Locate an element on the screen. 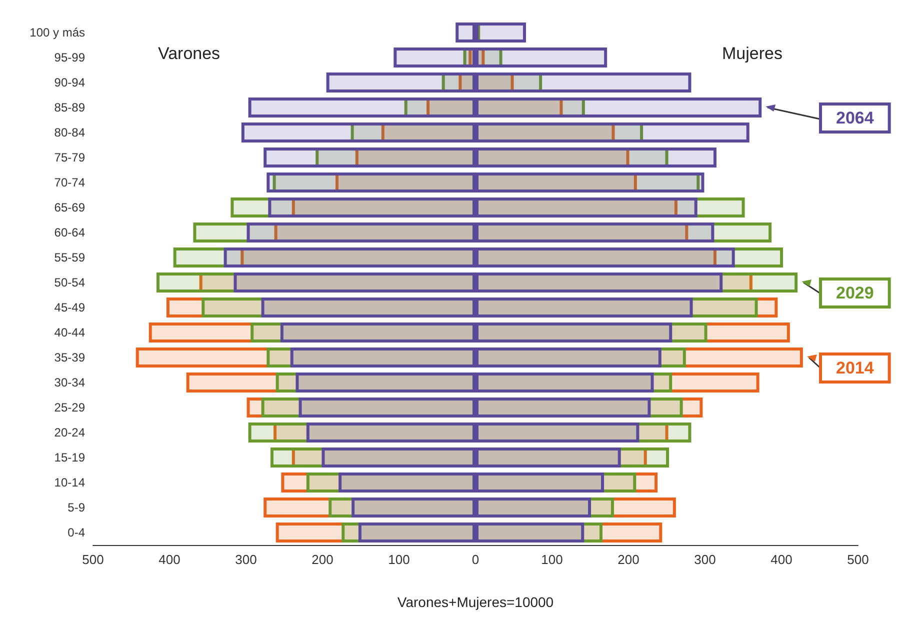 This screenshot has height=622, width=905. y-tick-label: 70-74 is located at coordinates (70, 183).